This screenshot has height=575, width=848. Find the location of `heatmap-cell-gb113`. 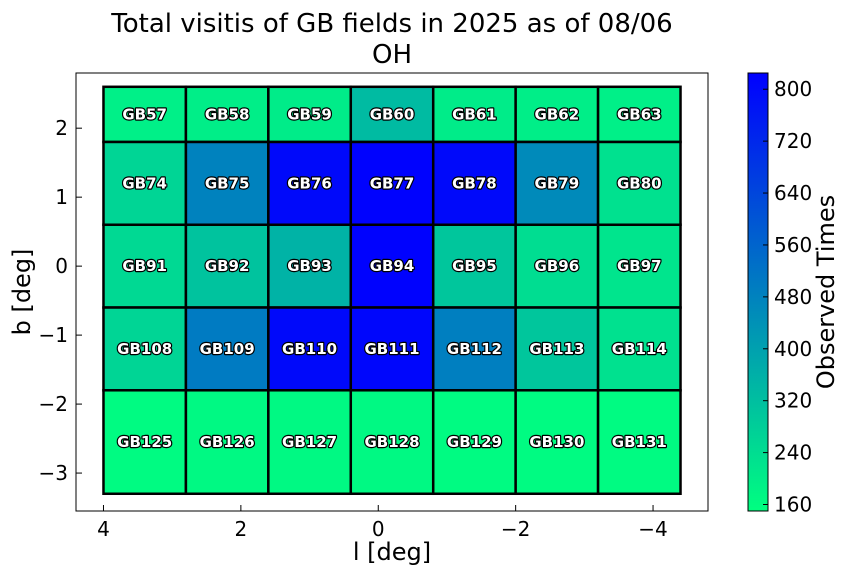

heatmap-cell-gb113 is located at coordinates (557, 349).